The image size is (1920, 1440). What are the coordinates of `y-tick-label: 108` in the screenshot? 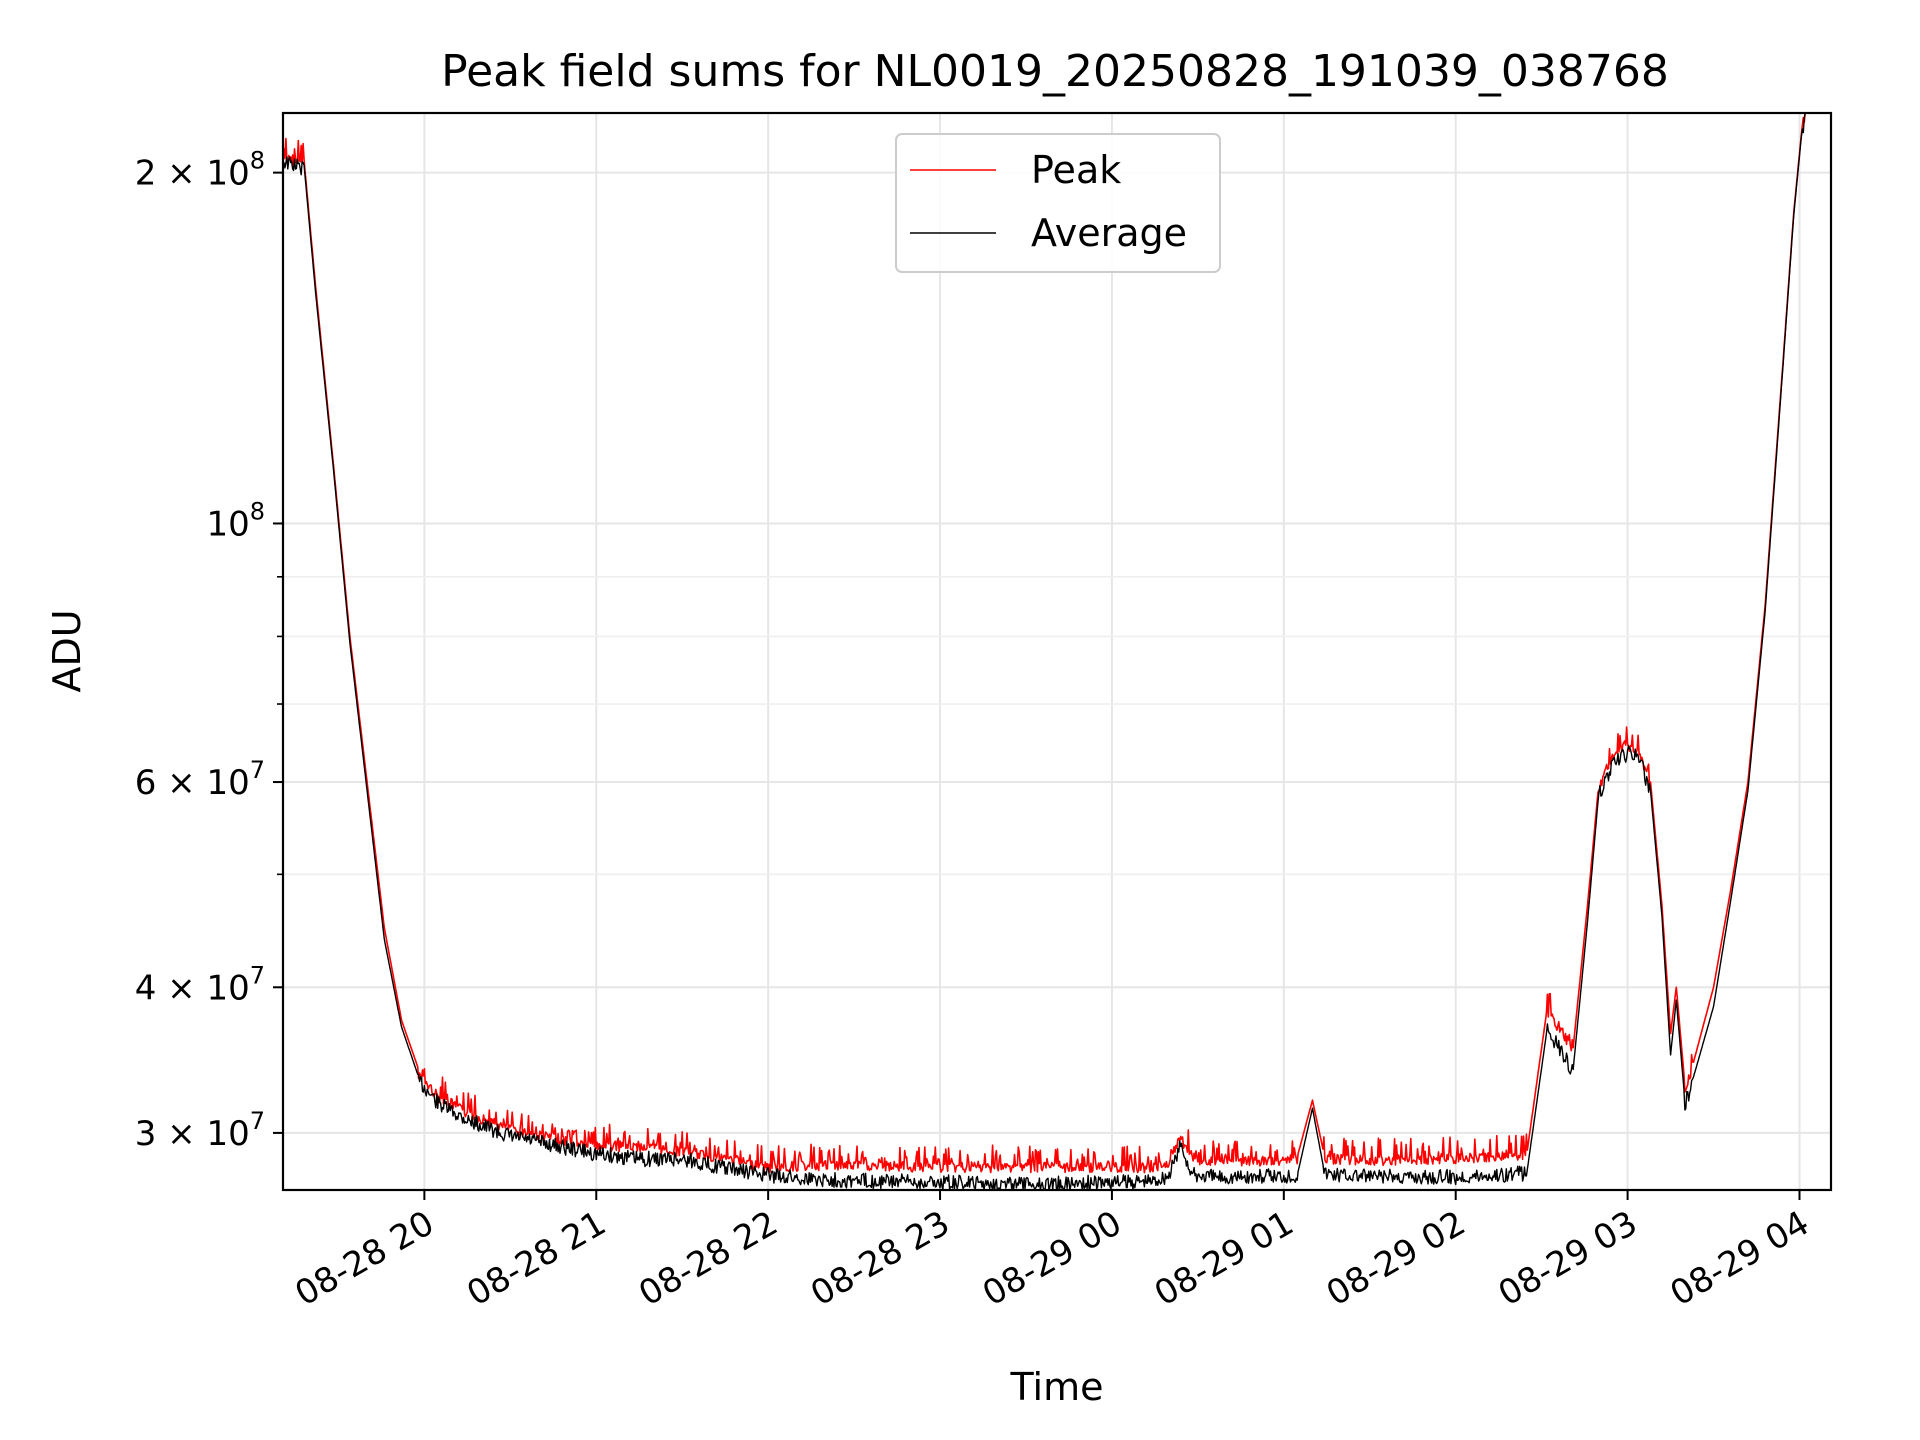 It's located at (235, 520).